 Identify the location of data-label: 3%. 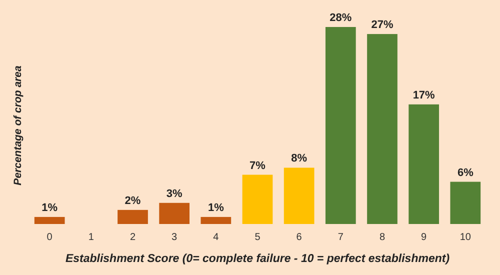
(174, 194).